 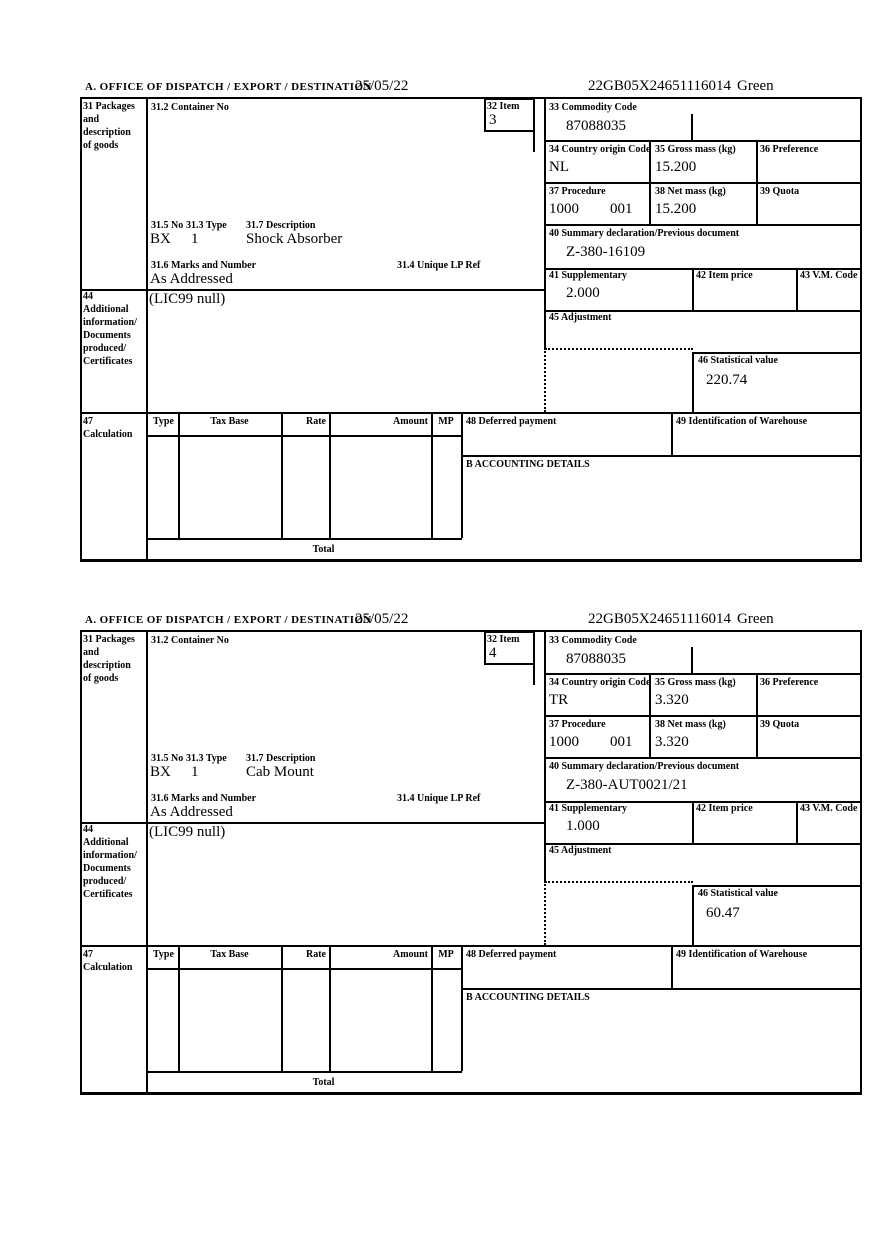 I want to click on box-39-label: 39 Quota, so click(x=780, y=191).